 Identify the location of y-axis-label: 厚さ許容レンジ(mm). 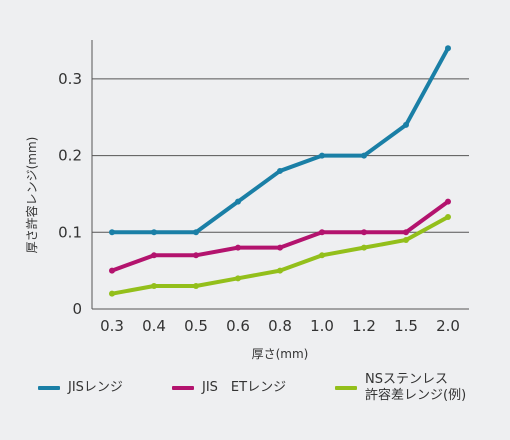
(31, 195).